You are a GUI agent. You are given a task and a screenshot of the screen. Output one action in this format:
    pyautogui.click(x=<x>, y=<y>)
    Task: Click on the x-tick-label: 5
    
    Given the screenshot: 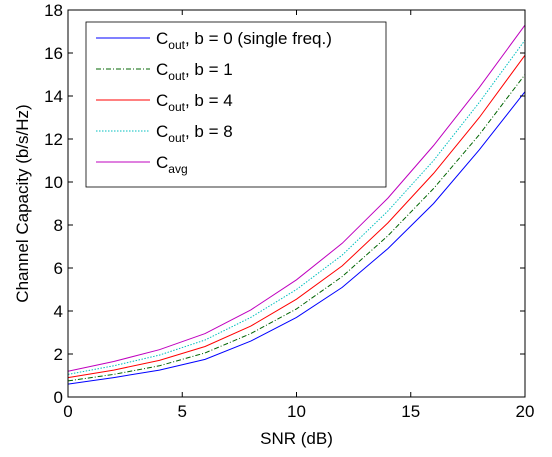 What is the action you would take?
    pyautogui.click(x=182, y=411)
    